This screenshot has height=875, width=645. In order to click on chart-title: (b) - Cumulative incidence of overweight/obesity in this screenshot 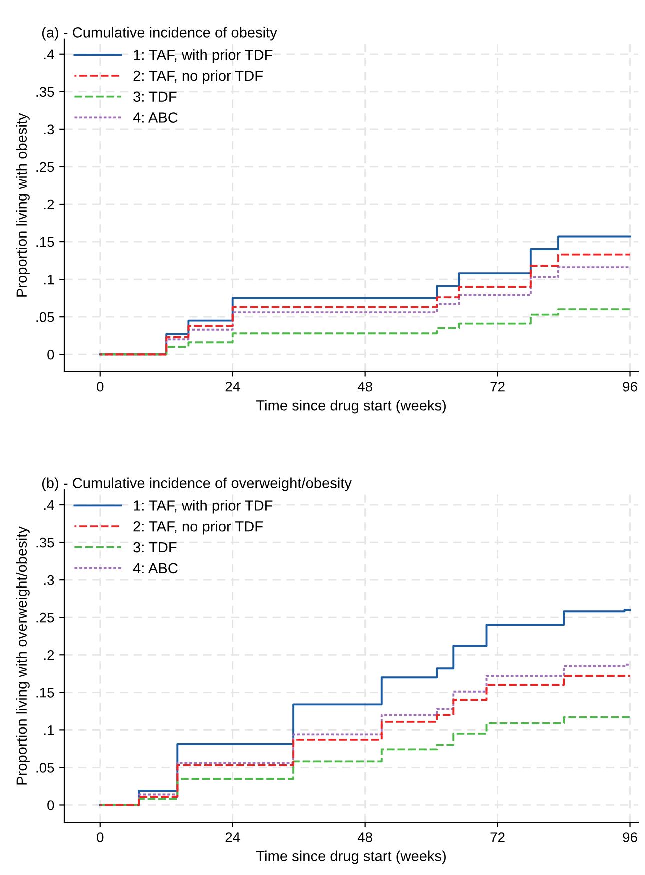, I will do `click(197, 485)`.